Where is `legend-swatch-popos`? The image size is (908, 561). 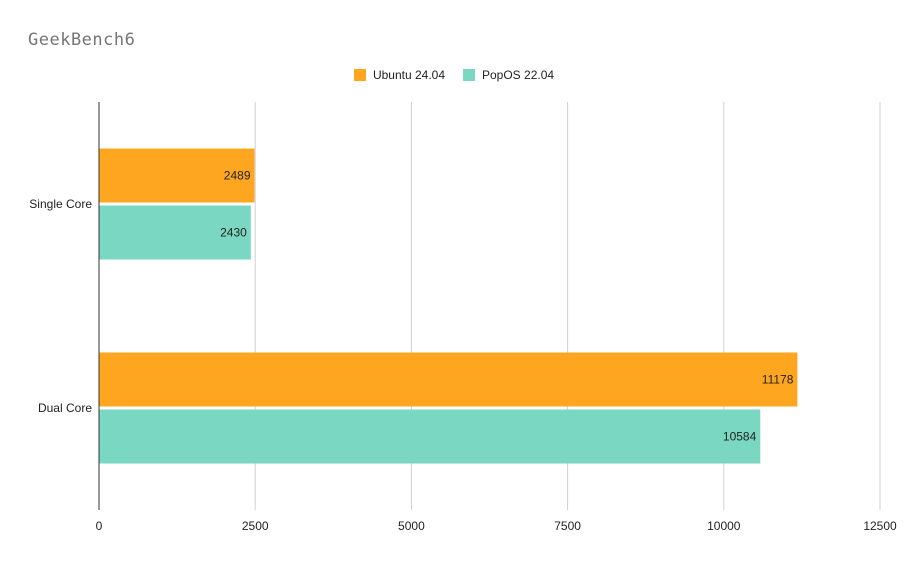 legend-swatch-popos is located at coordinates (469, 75).